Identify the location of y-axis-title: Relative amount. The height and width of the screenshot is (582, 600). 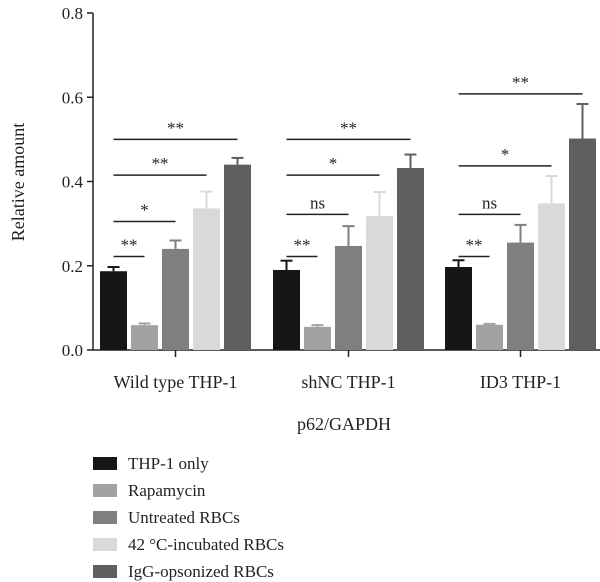
(18, 182).